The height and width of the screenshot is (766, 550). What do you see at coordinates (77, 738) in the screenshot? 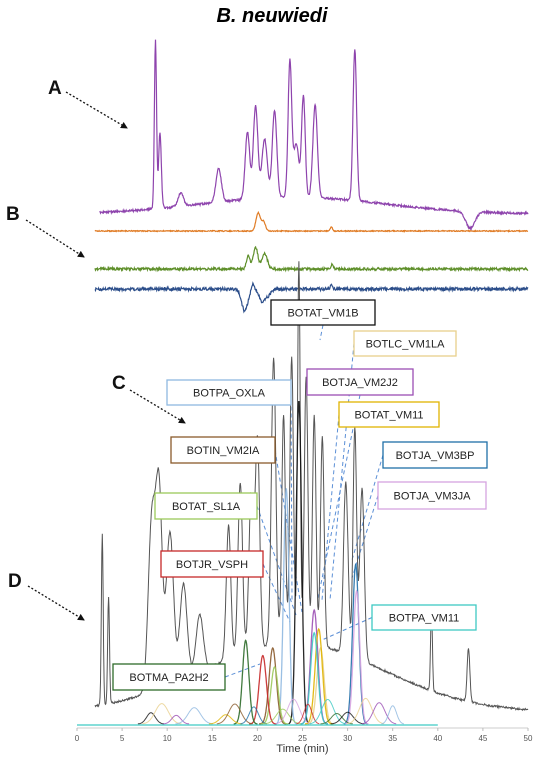
I see `x-tick-label: 0` at bounding box center [77, 738].